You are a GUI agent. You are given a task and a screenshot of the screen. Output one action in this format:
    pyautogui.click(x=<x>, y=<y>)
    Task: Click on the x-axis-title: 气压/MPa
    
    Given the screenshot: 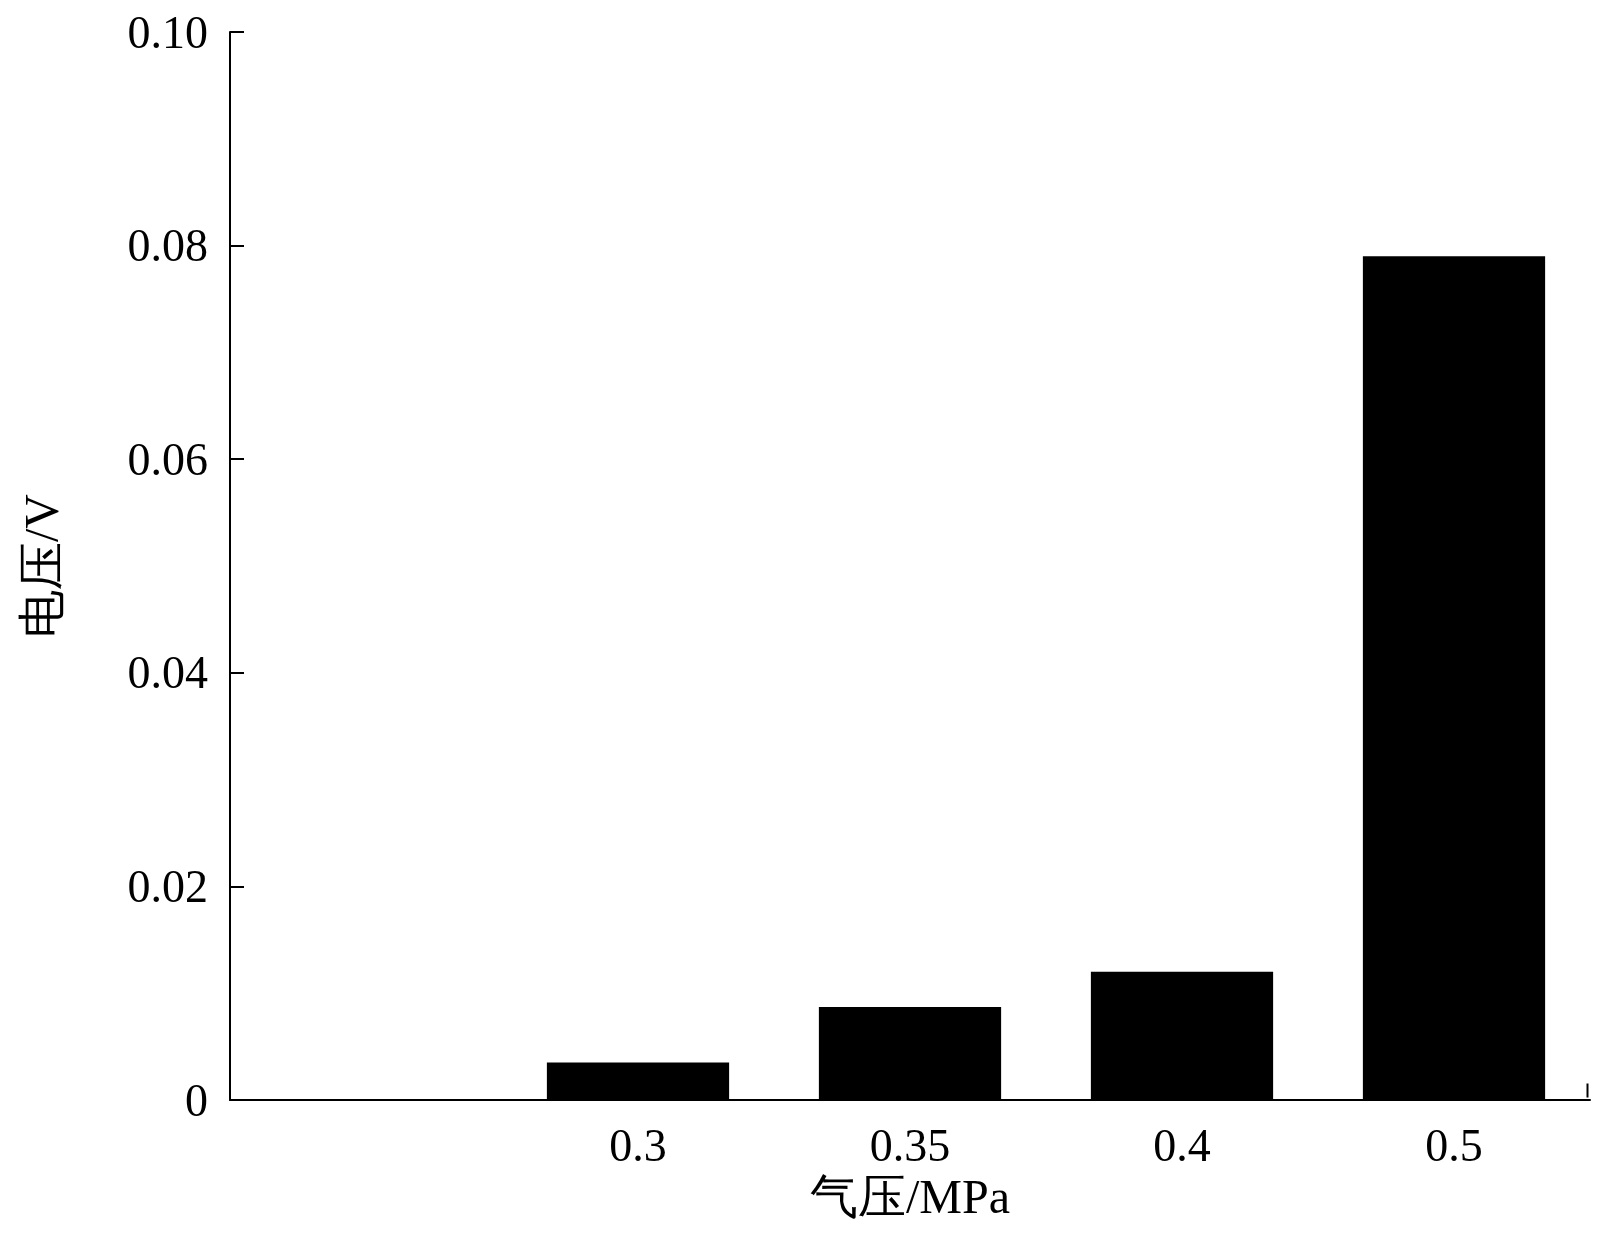 What is the action you would take?
    pyautogui.click(x=910, y=1197)
    